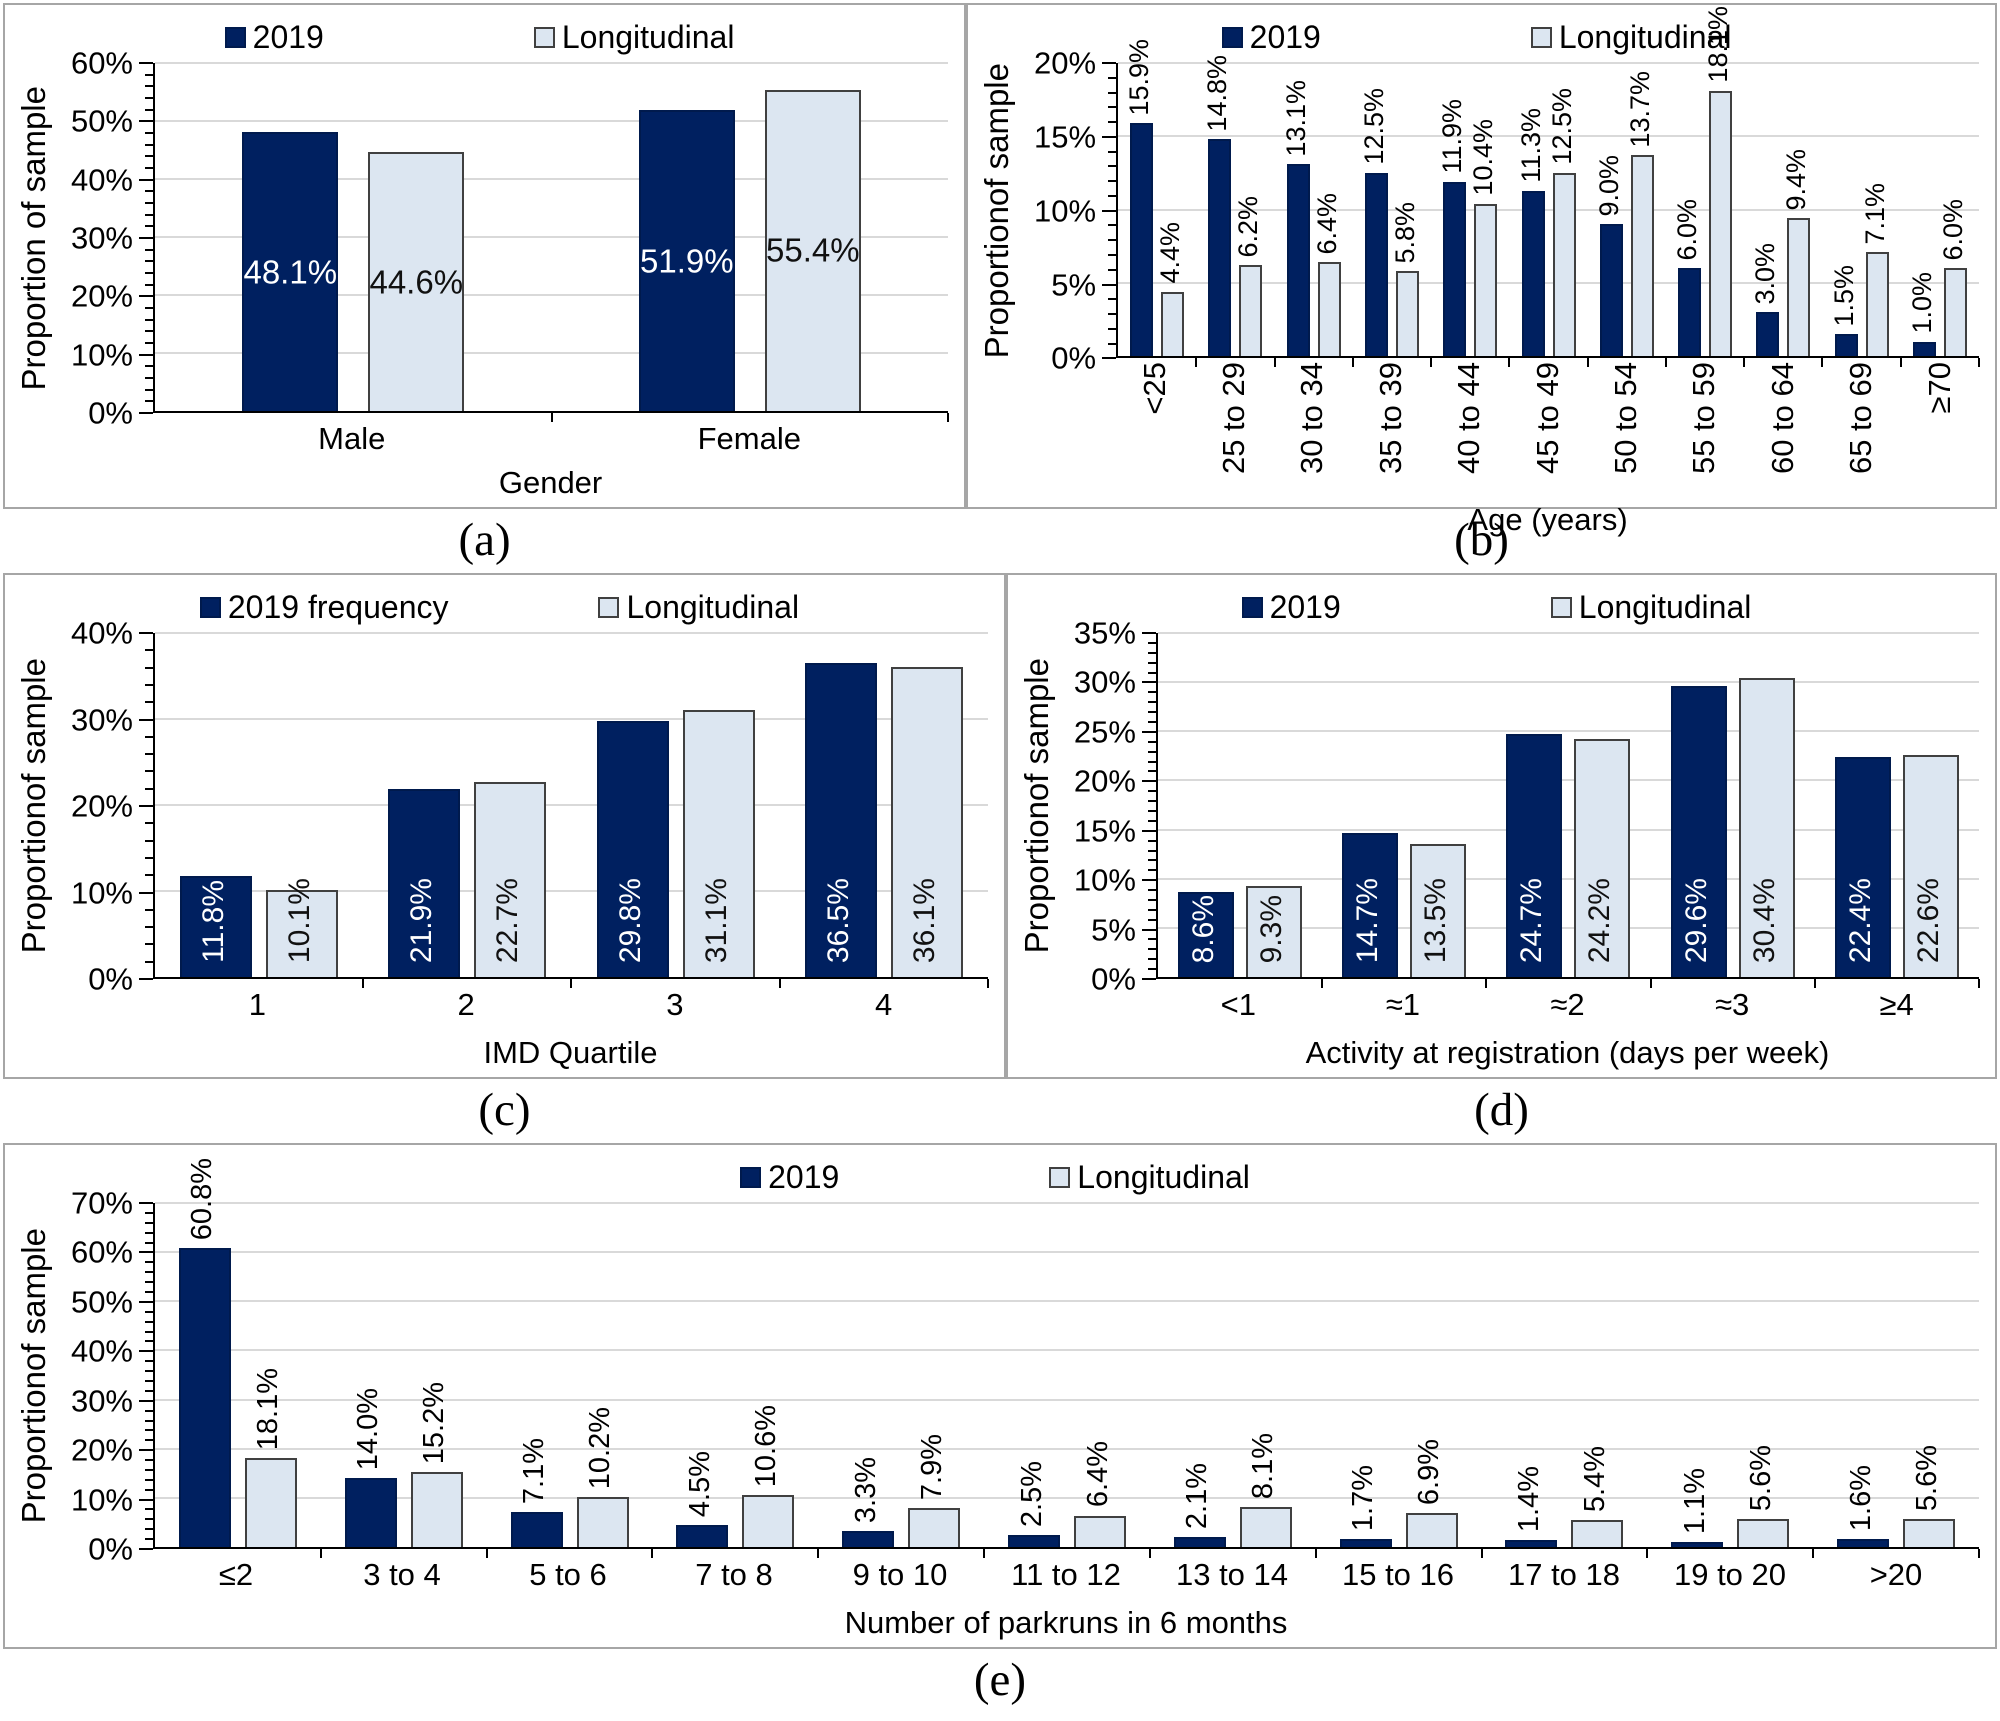 This screenshot has height=1721, width=2000. I want to click on x-tick-label: 25 to 29, so click(1233, 418).